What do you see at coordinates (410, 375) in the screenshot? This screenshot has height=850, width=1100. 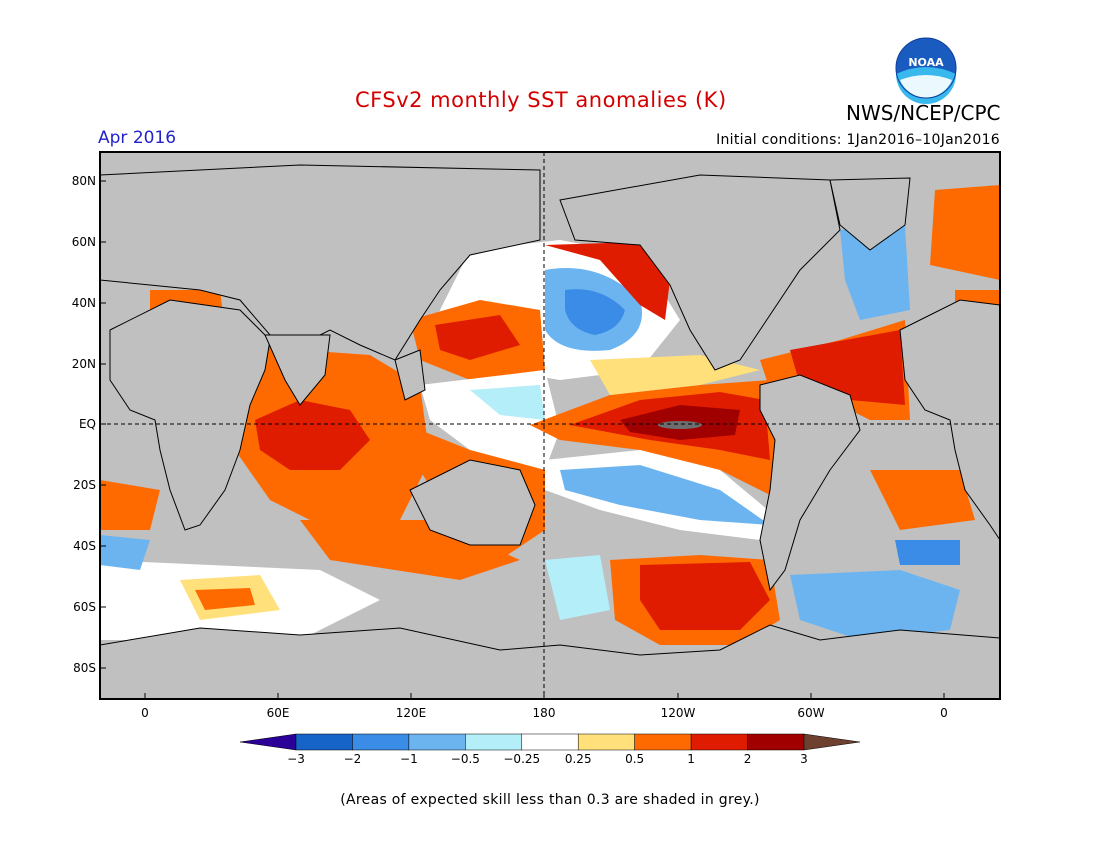 I see `land-se-asia` at bounding box center [410, 375].